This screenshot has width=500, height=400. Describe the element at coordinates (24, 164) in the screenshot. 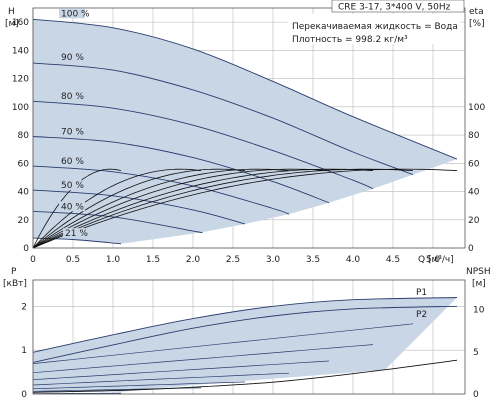

I see `y-left-tick-label: 60` at that location.